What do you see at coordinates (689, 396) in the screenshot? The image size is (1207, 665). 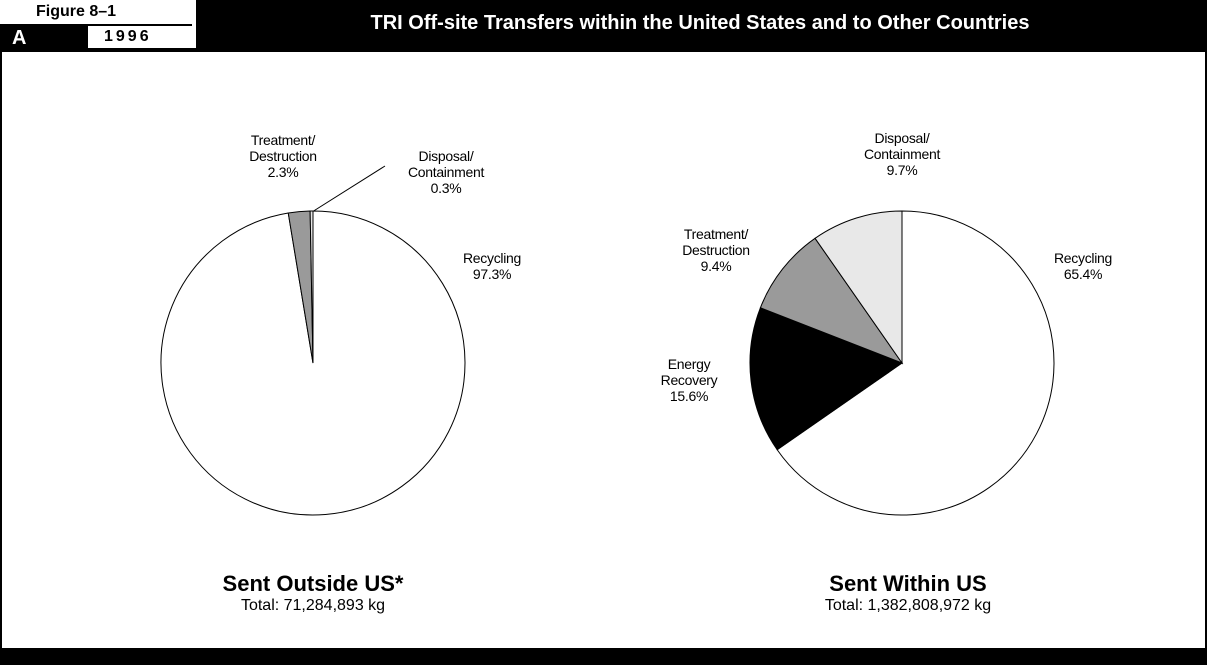 I see `slice-value-label: 15.6%` at bounding box center [689, 396].